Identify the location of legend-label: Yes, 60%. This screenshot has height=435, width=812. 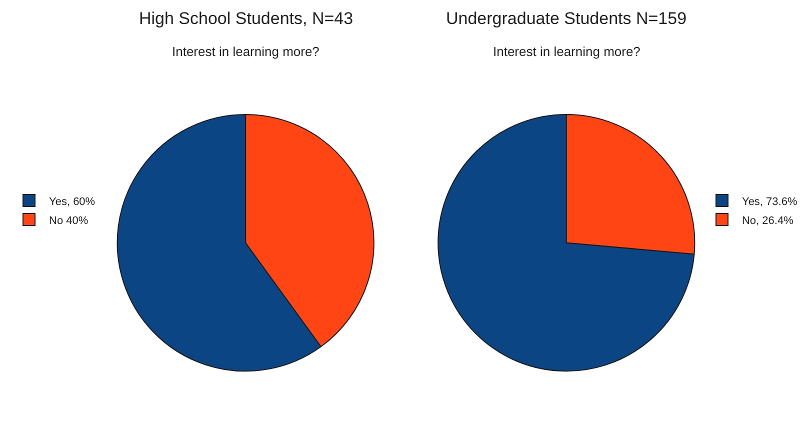
(72, 202).